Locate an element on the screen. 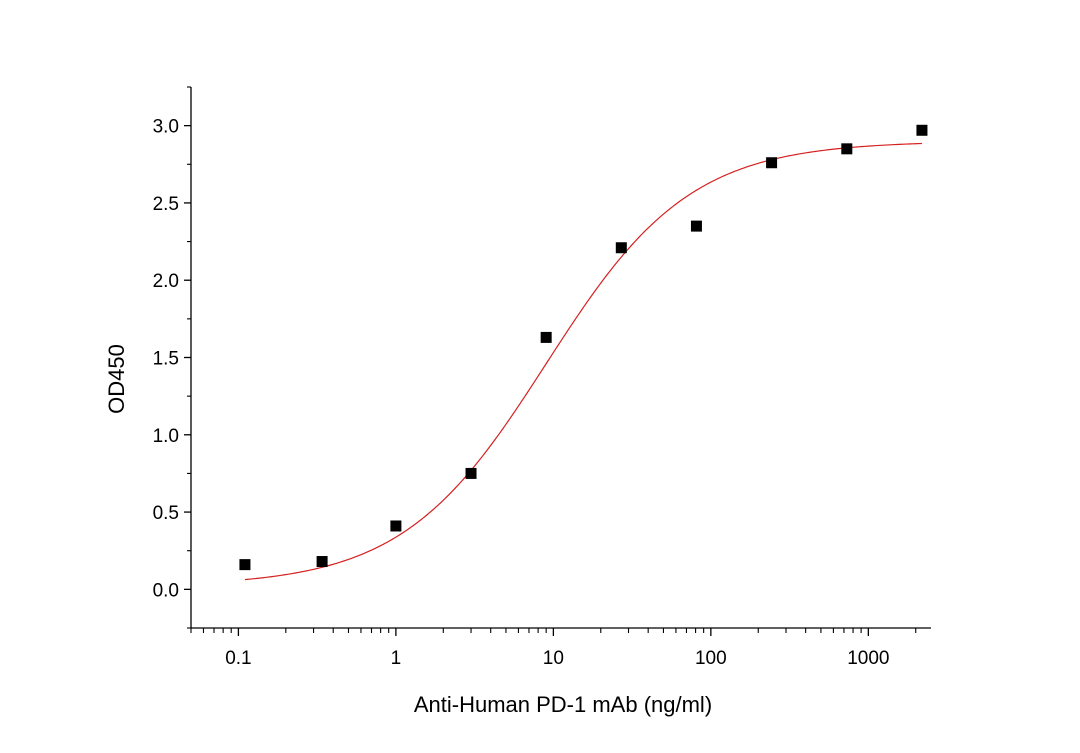  y-tick-label: 2.5 is located at coordinates (166, 204).